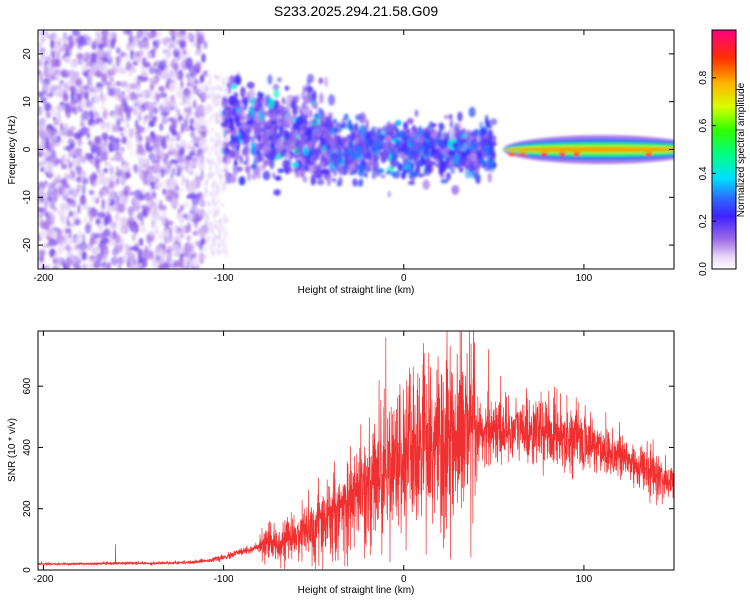 Image resolution: width=750 pixels, height=600 pixels. Describe the element at coordinates (27, 385) in the screenshot. I see `y-tick-label: 600` at that location.